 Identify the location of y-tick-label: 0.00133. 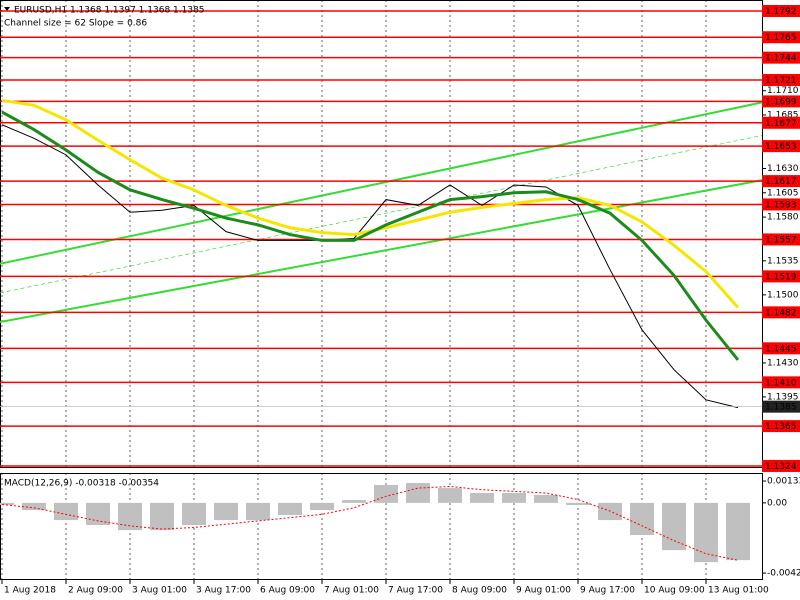
(783, 482).